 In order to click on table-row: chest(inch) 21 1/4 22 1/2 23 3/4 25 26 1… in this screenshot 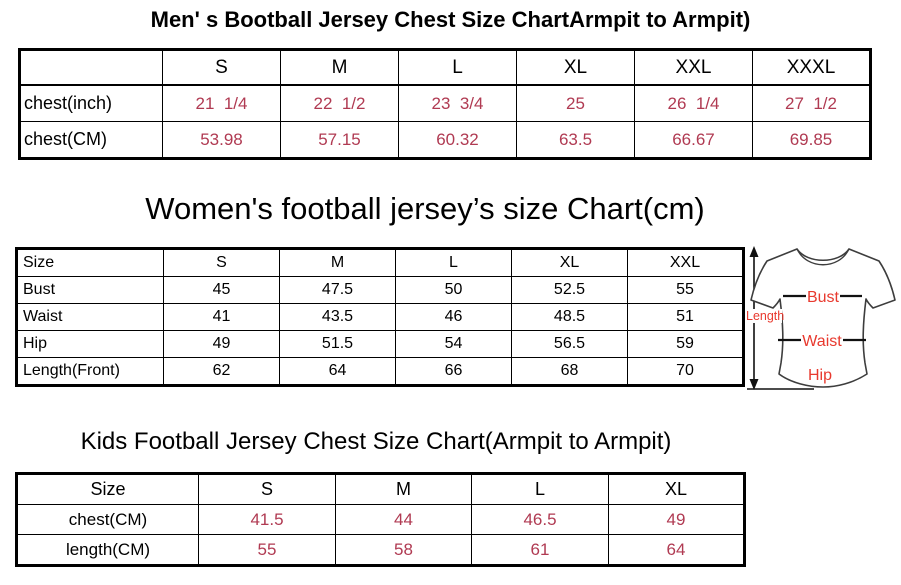, I will do `click(445, 103)`.